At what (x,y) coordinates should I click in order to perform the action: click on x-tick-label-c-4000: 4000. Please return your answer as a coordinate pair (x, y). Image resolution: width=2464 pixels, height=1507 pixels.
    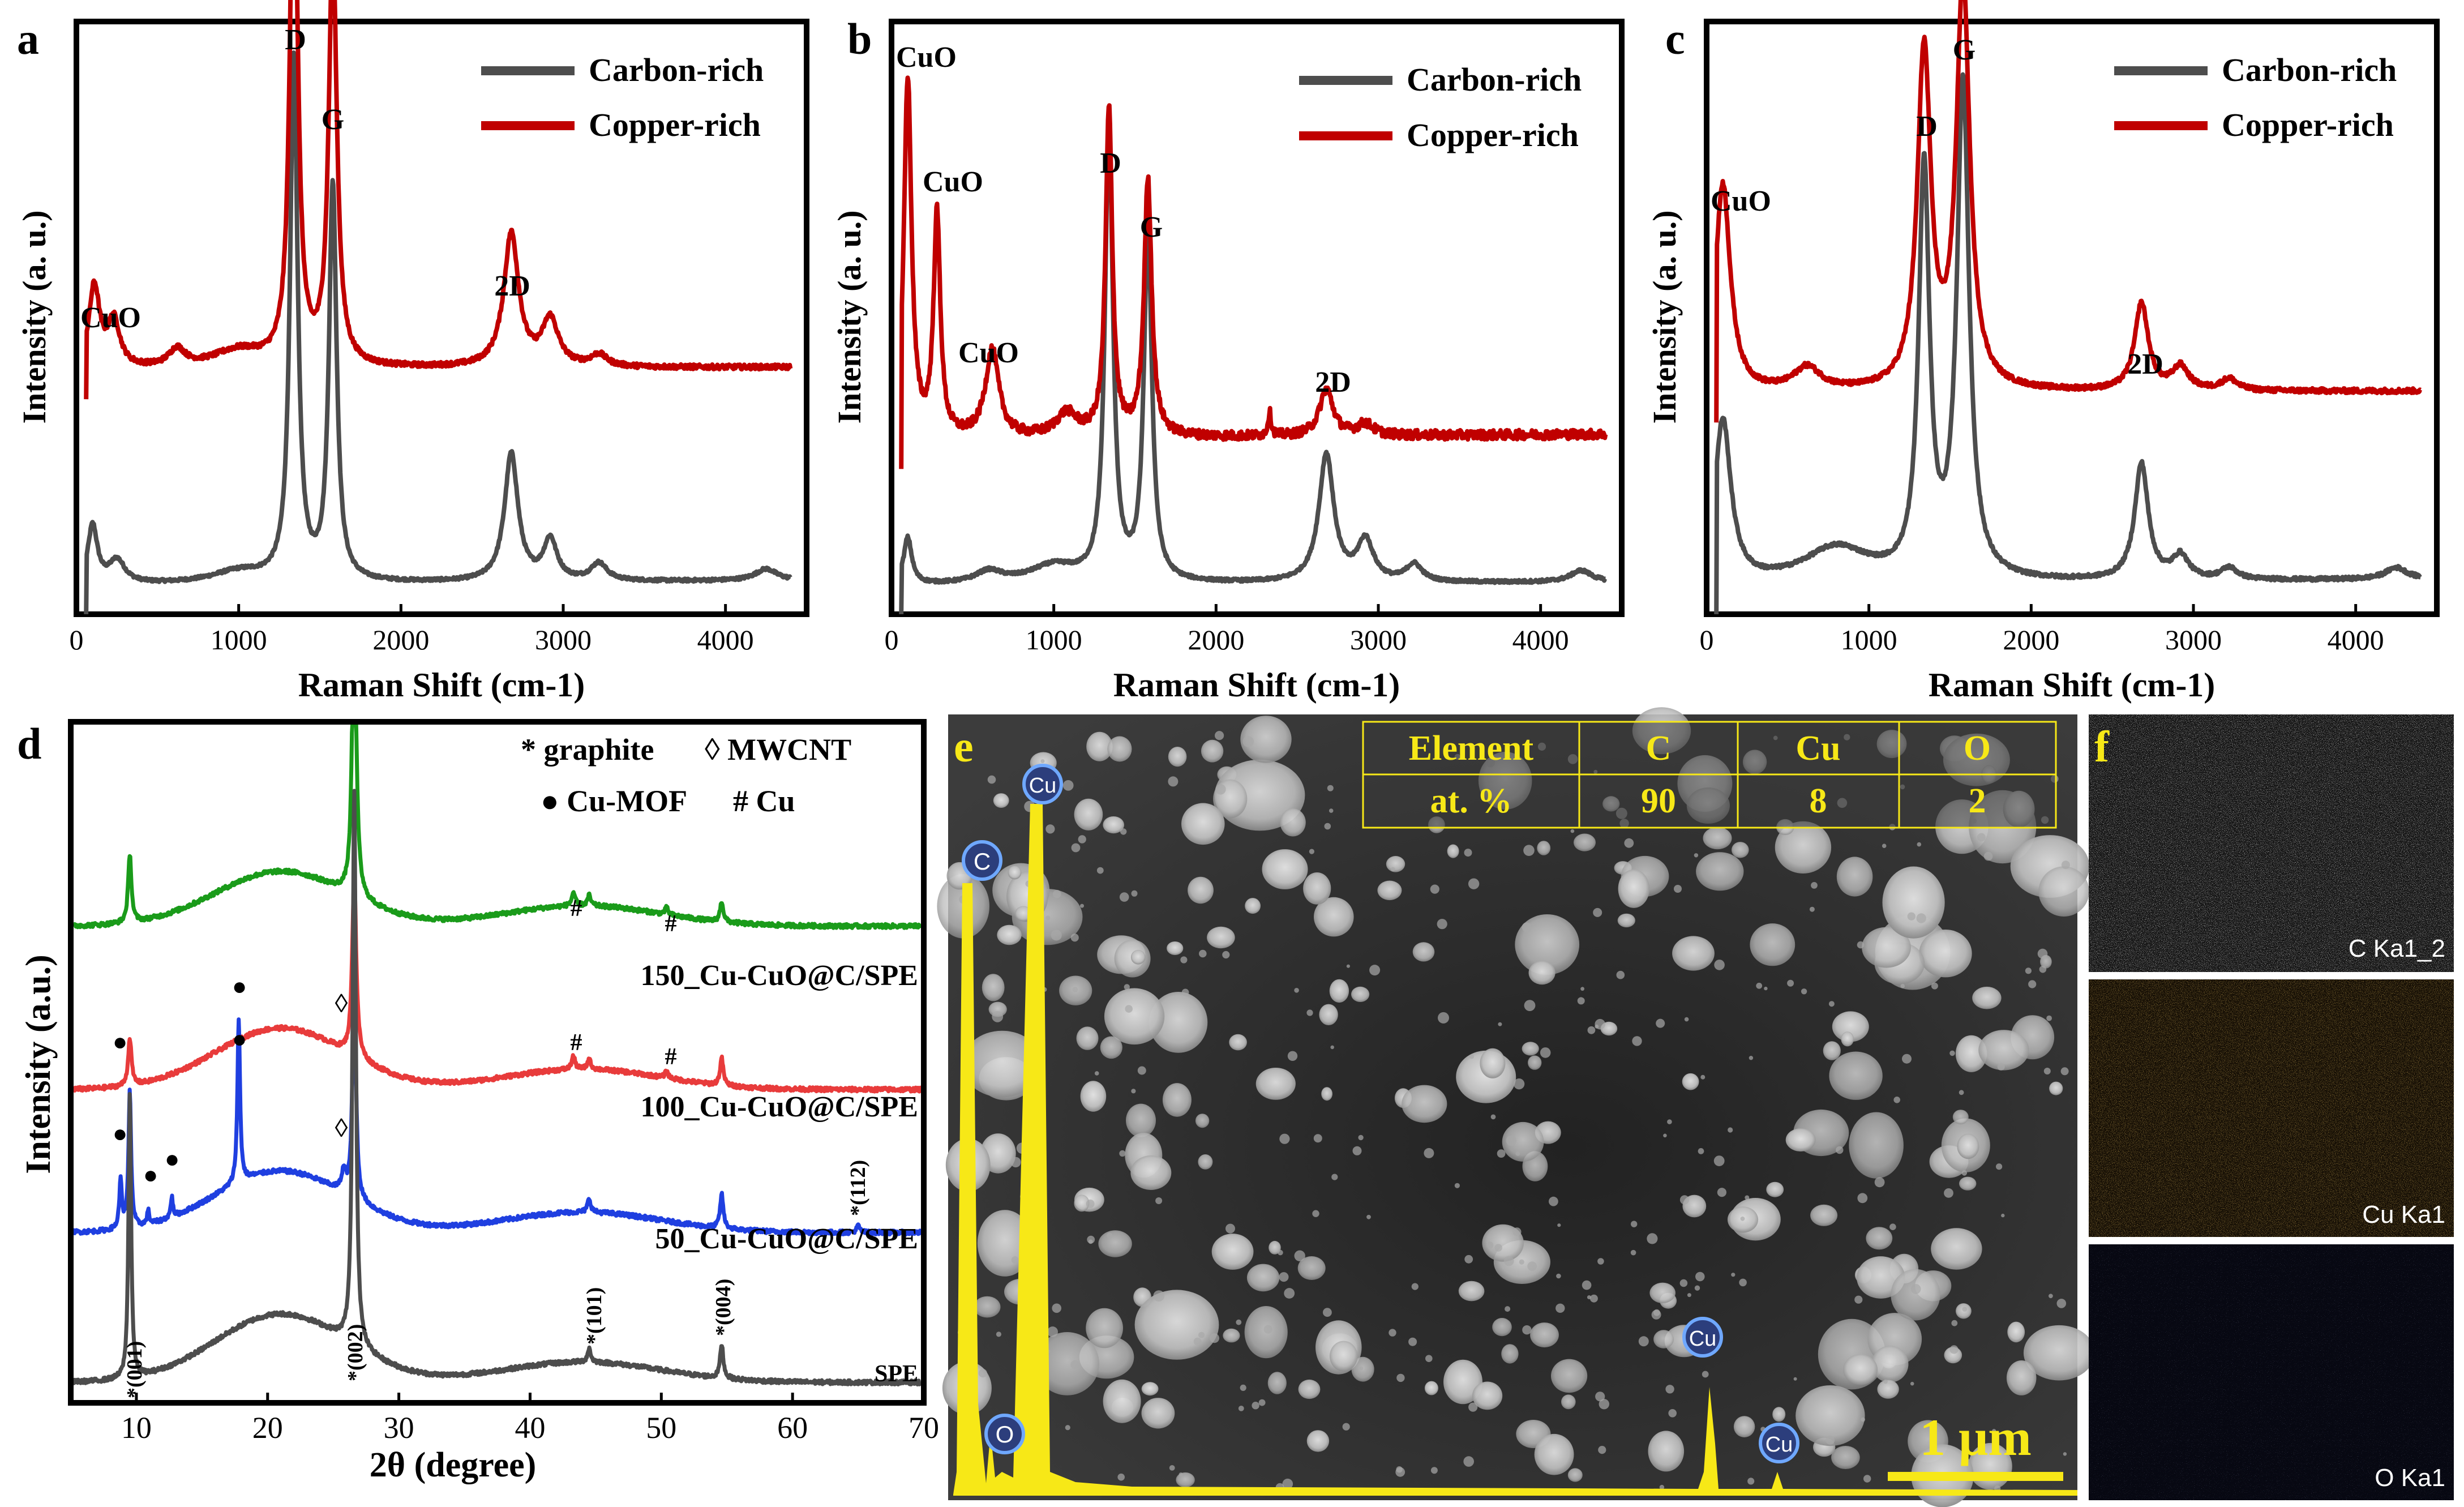
    Looking at the image, I should click on (2356, 640).